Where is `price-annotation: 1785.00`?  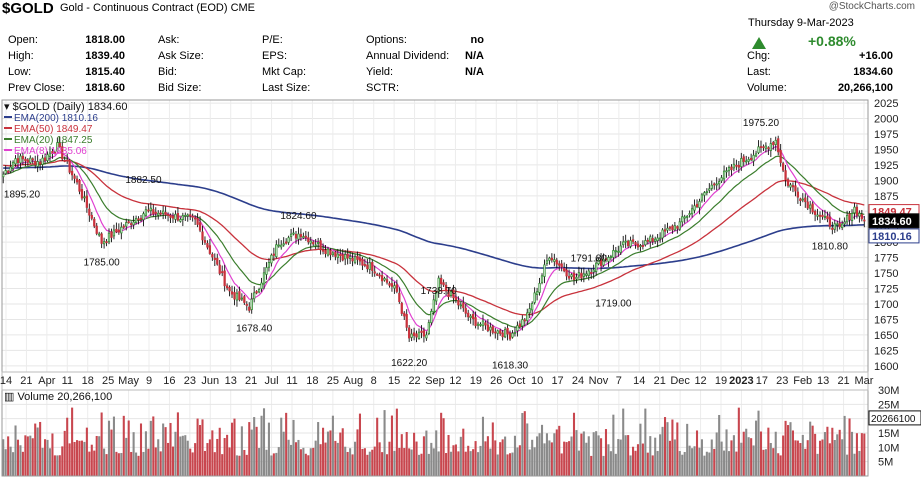
price-annotation: 1785.00 is located at coordinates (102, 262).